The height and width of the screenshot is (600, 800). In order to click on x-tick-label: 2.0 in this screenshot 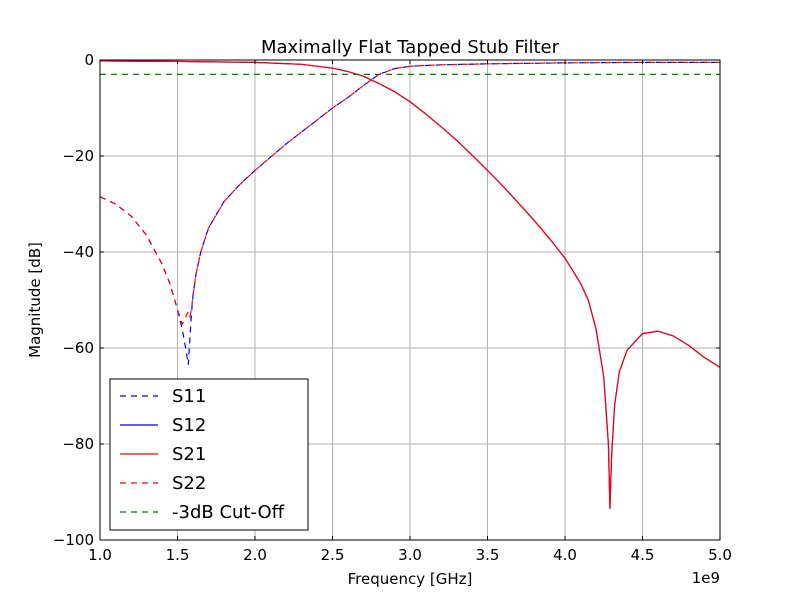, I will do `click(255, 555)`.